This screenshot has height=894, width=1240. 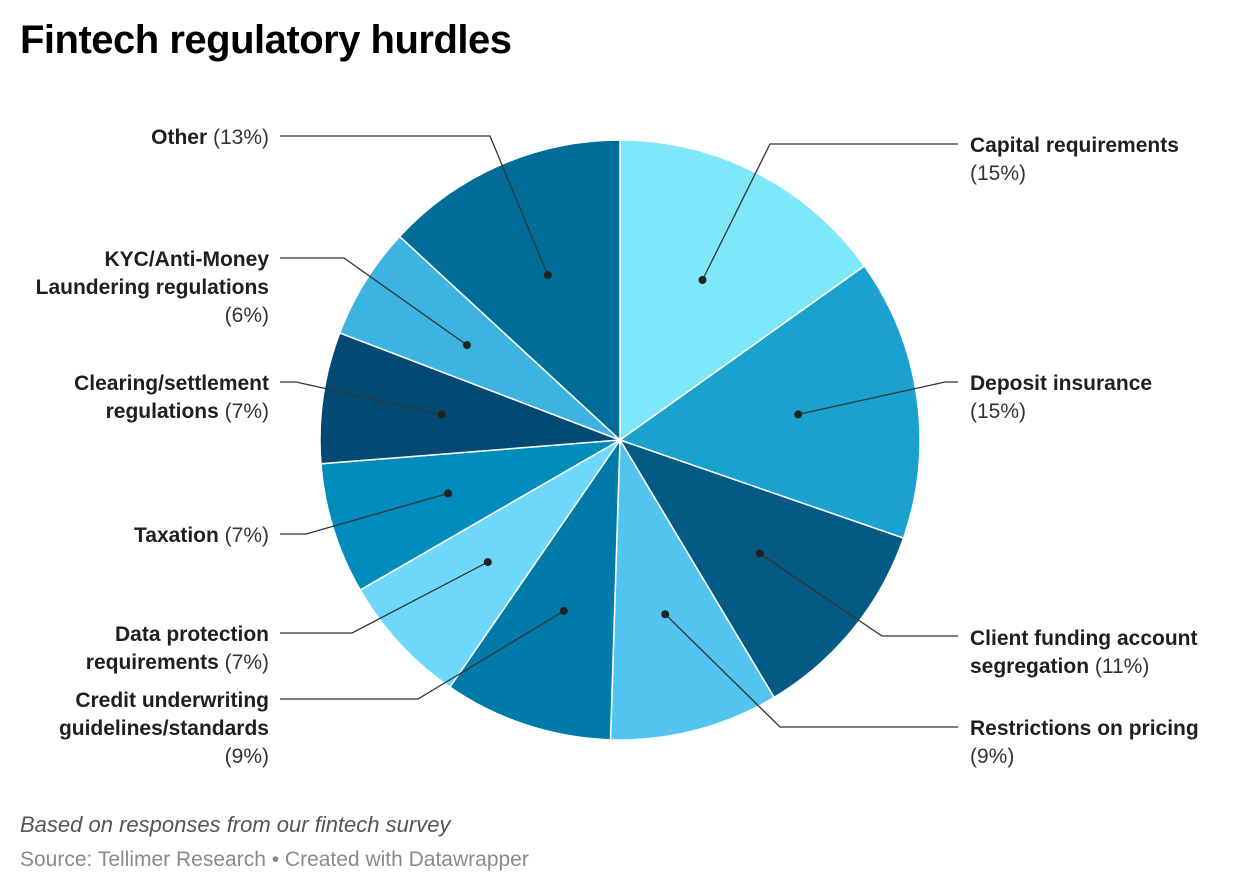 What do you see at coordinates (187, 259) in the screenshot?
I see `slice-label: KYC/Anti-Money` at bounding box center [187, 259].